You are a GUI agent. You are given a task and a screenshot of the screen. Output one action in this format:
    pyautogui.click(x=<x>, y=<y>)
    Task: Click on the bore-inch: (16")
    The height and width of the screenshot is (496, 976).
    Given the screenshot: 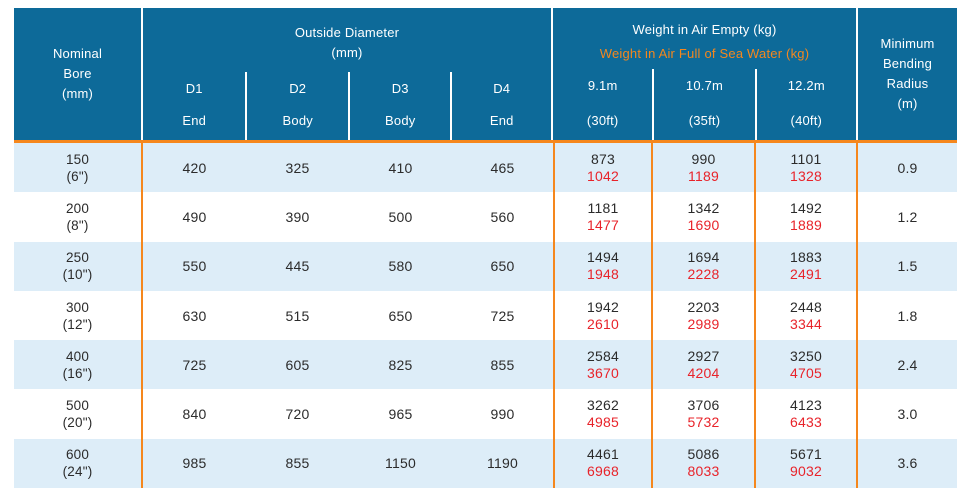 What is the action you would take?
    pyautogui.click(x=77, y=373)
    